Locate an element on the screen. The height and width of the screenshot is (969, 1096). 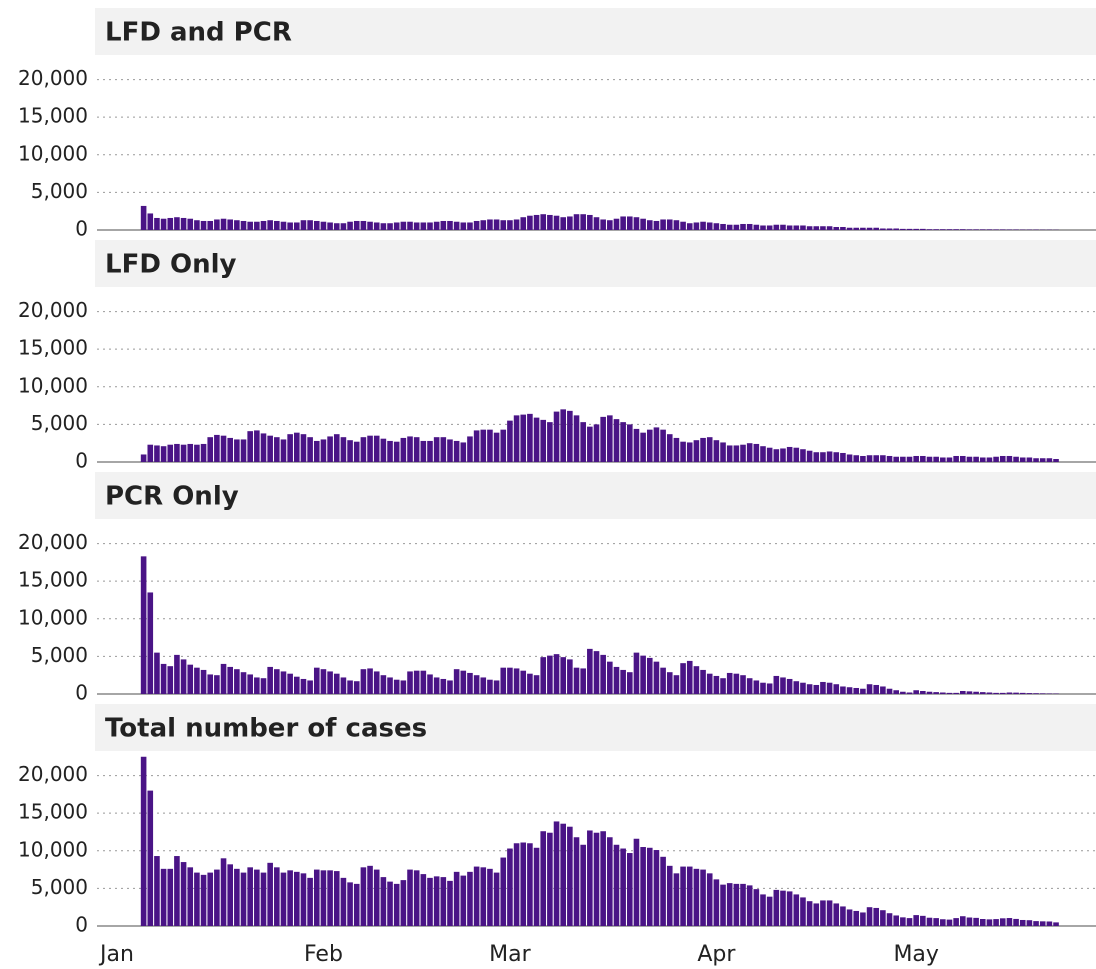
panel-title: LFD Only is located at coordinates (170, 265).